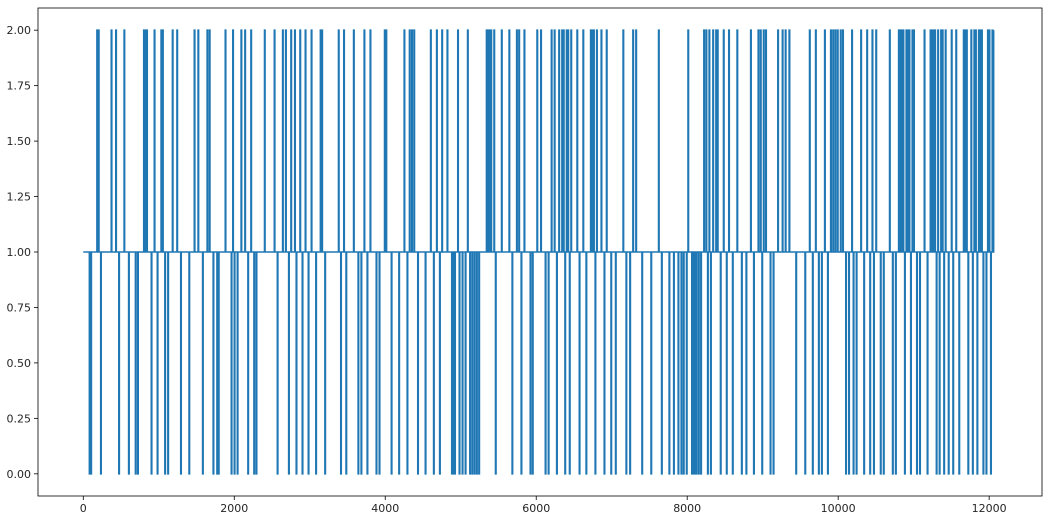 This screenshot has width=1048, height=520. What do you see at coordinates (19, 363) in the screenshot?
I see `y-tick-label: 0.50` at bounding box center [19, 363].